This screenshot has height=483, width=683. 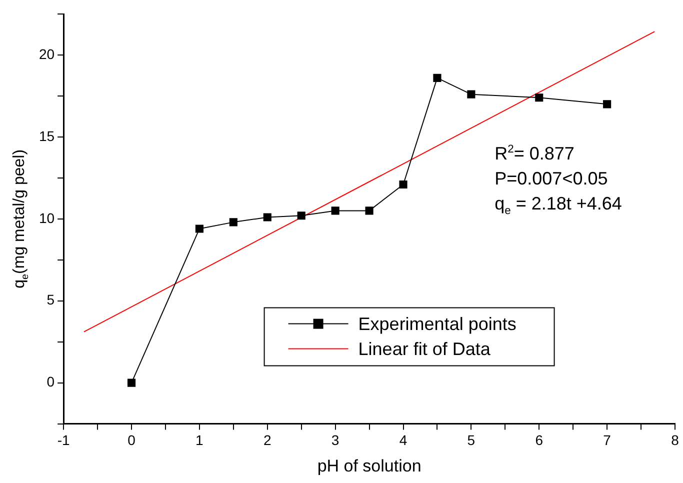 What do you see at coordinates (675, 440) in the screenshot?
I see `x-tick-label: 8` at bounding box center [675, 440].